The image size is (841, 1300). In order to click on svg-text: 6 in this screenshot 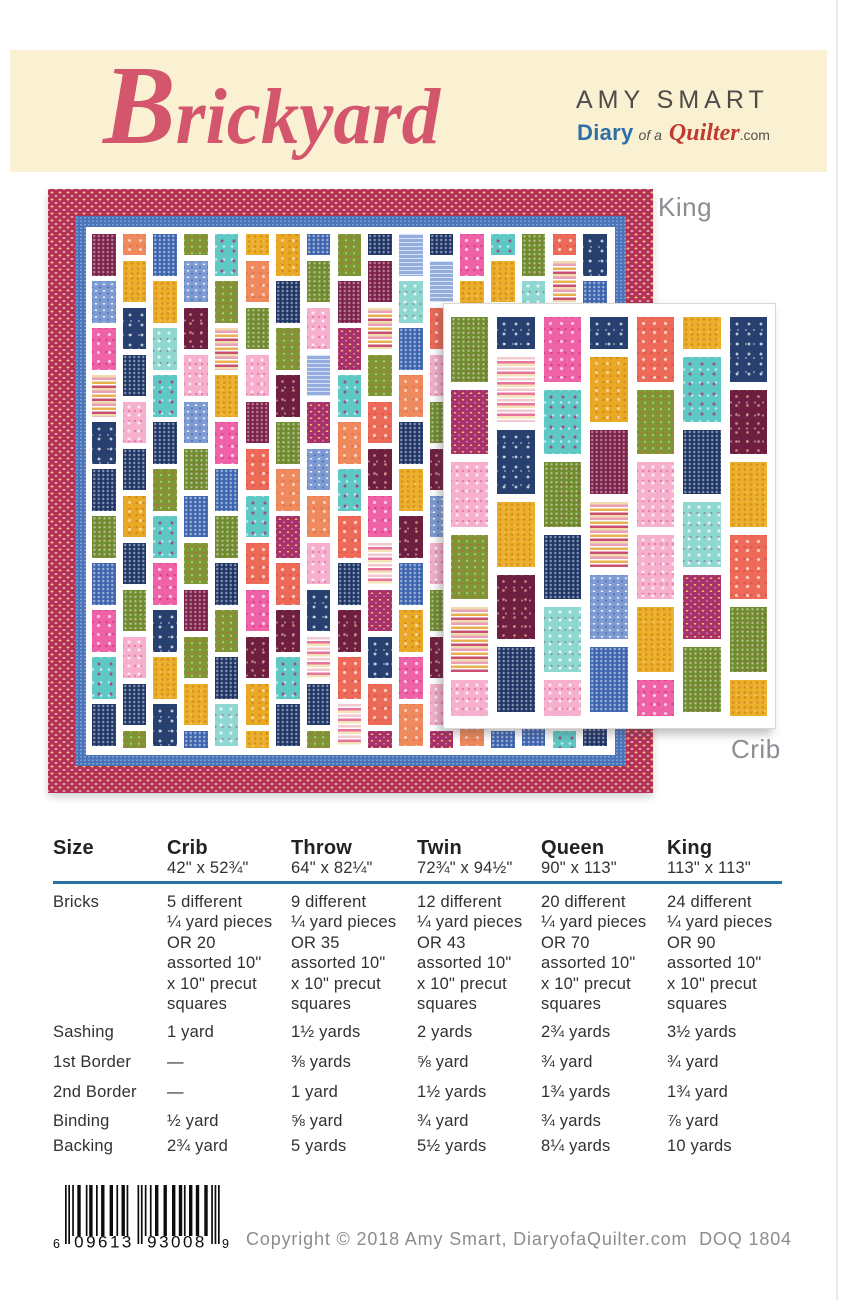, I will do `click(56, 1244)`.